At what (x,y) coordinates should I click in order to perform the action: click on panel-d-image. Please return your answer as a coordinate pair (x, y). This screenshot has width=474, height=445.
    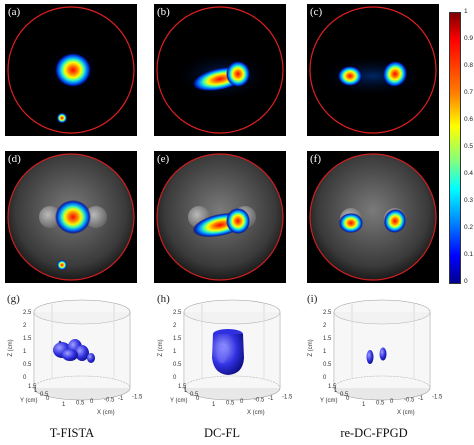
    Looking at the image, I should click on (71, 217).